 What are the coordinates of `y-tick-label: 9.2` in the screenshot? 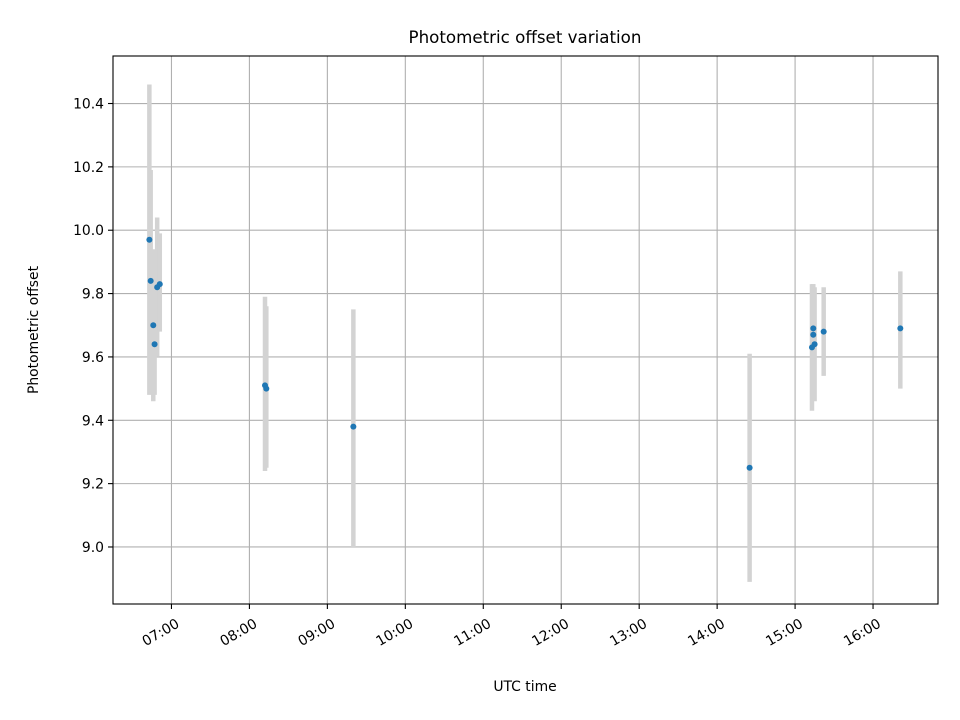 It's located at (93, 485).